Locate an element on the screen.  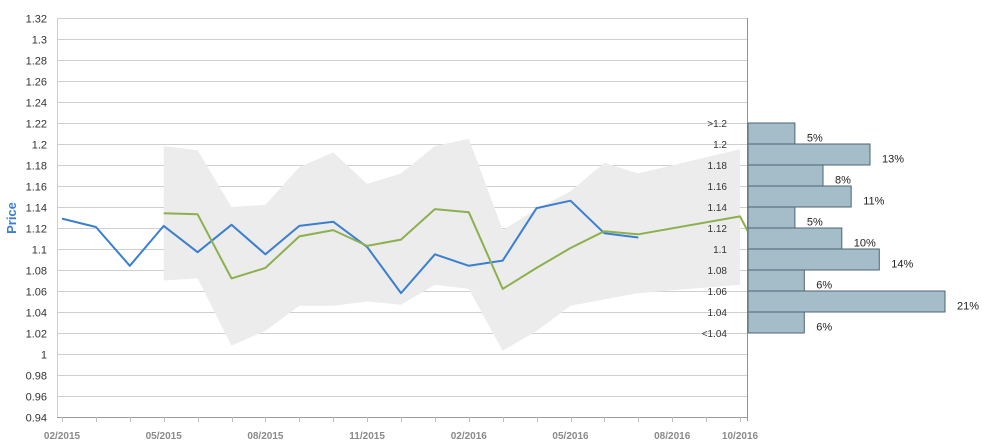
x-tick-label: 08/2016 is located at coordinates (672, 436).